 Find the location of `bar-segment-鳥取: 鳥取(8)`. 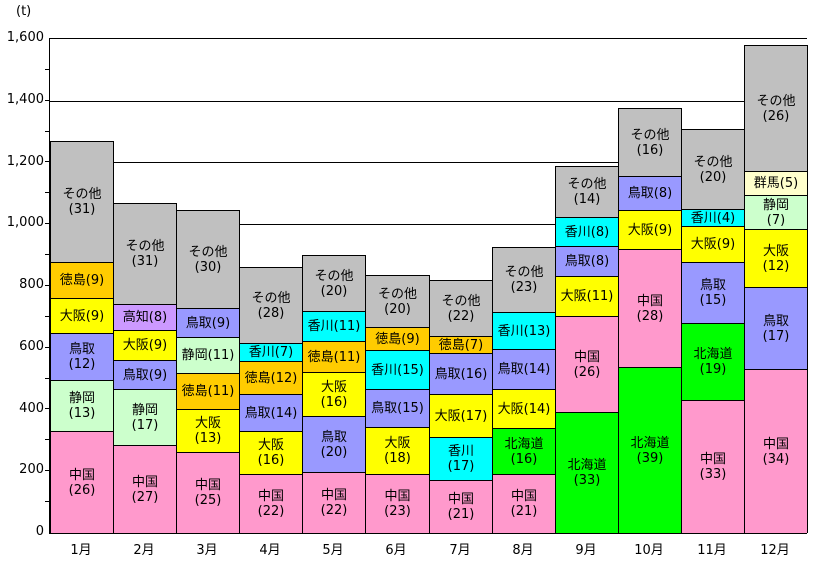

bar-segment-鳥取: 鳥取(8) is located at coordinates (587, 261).